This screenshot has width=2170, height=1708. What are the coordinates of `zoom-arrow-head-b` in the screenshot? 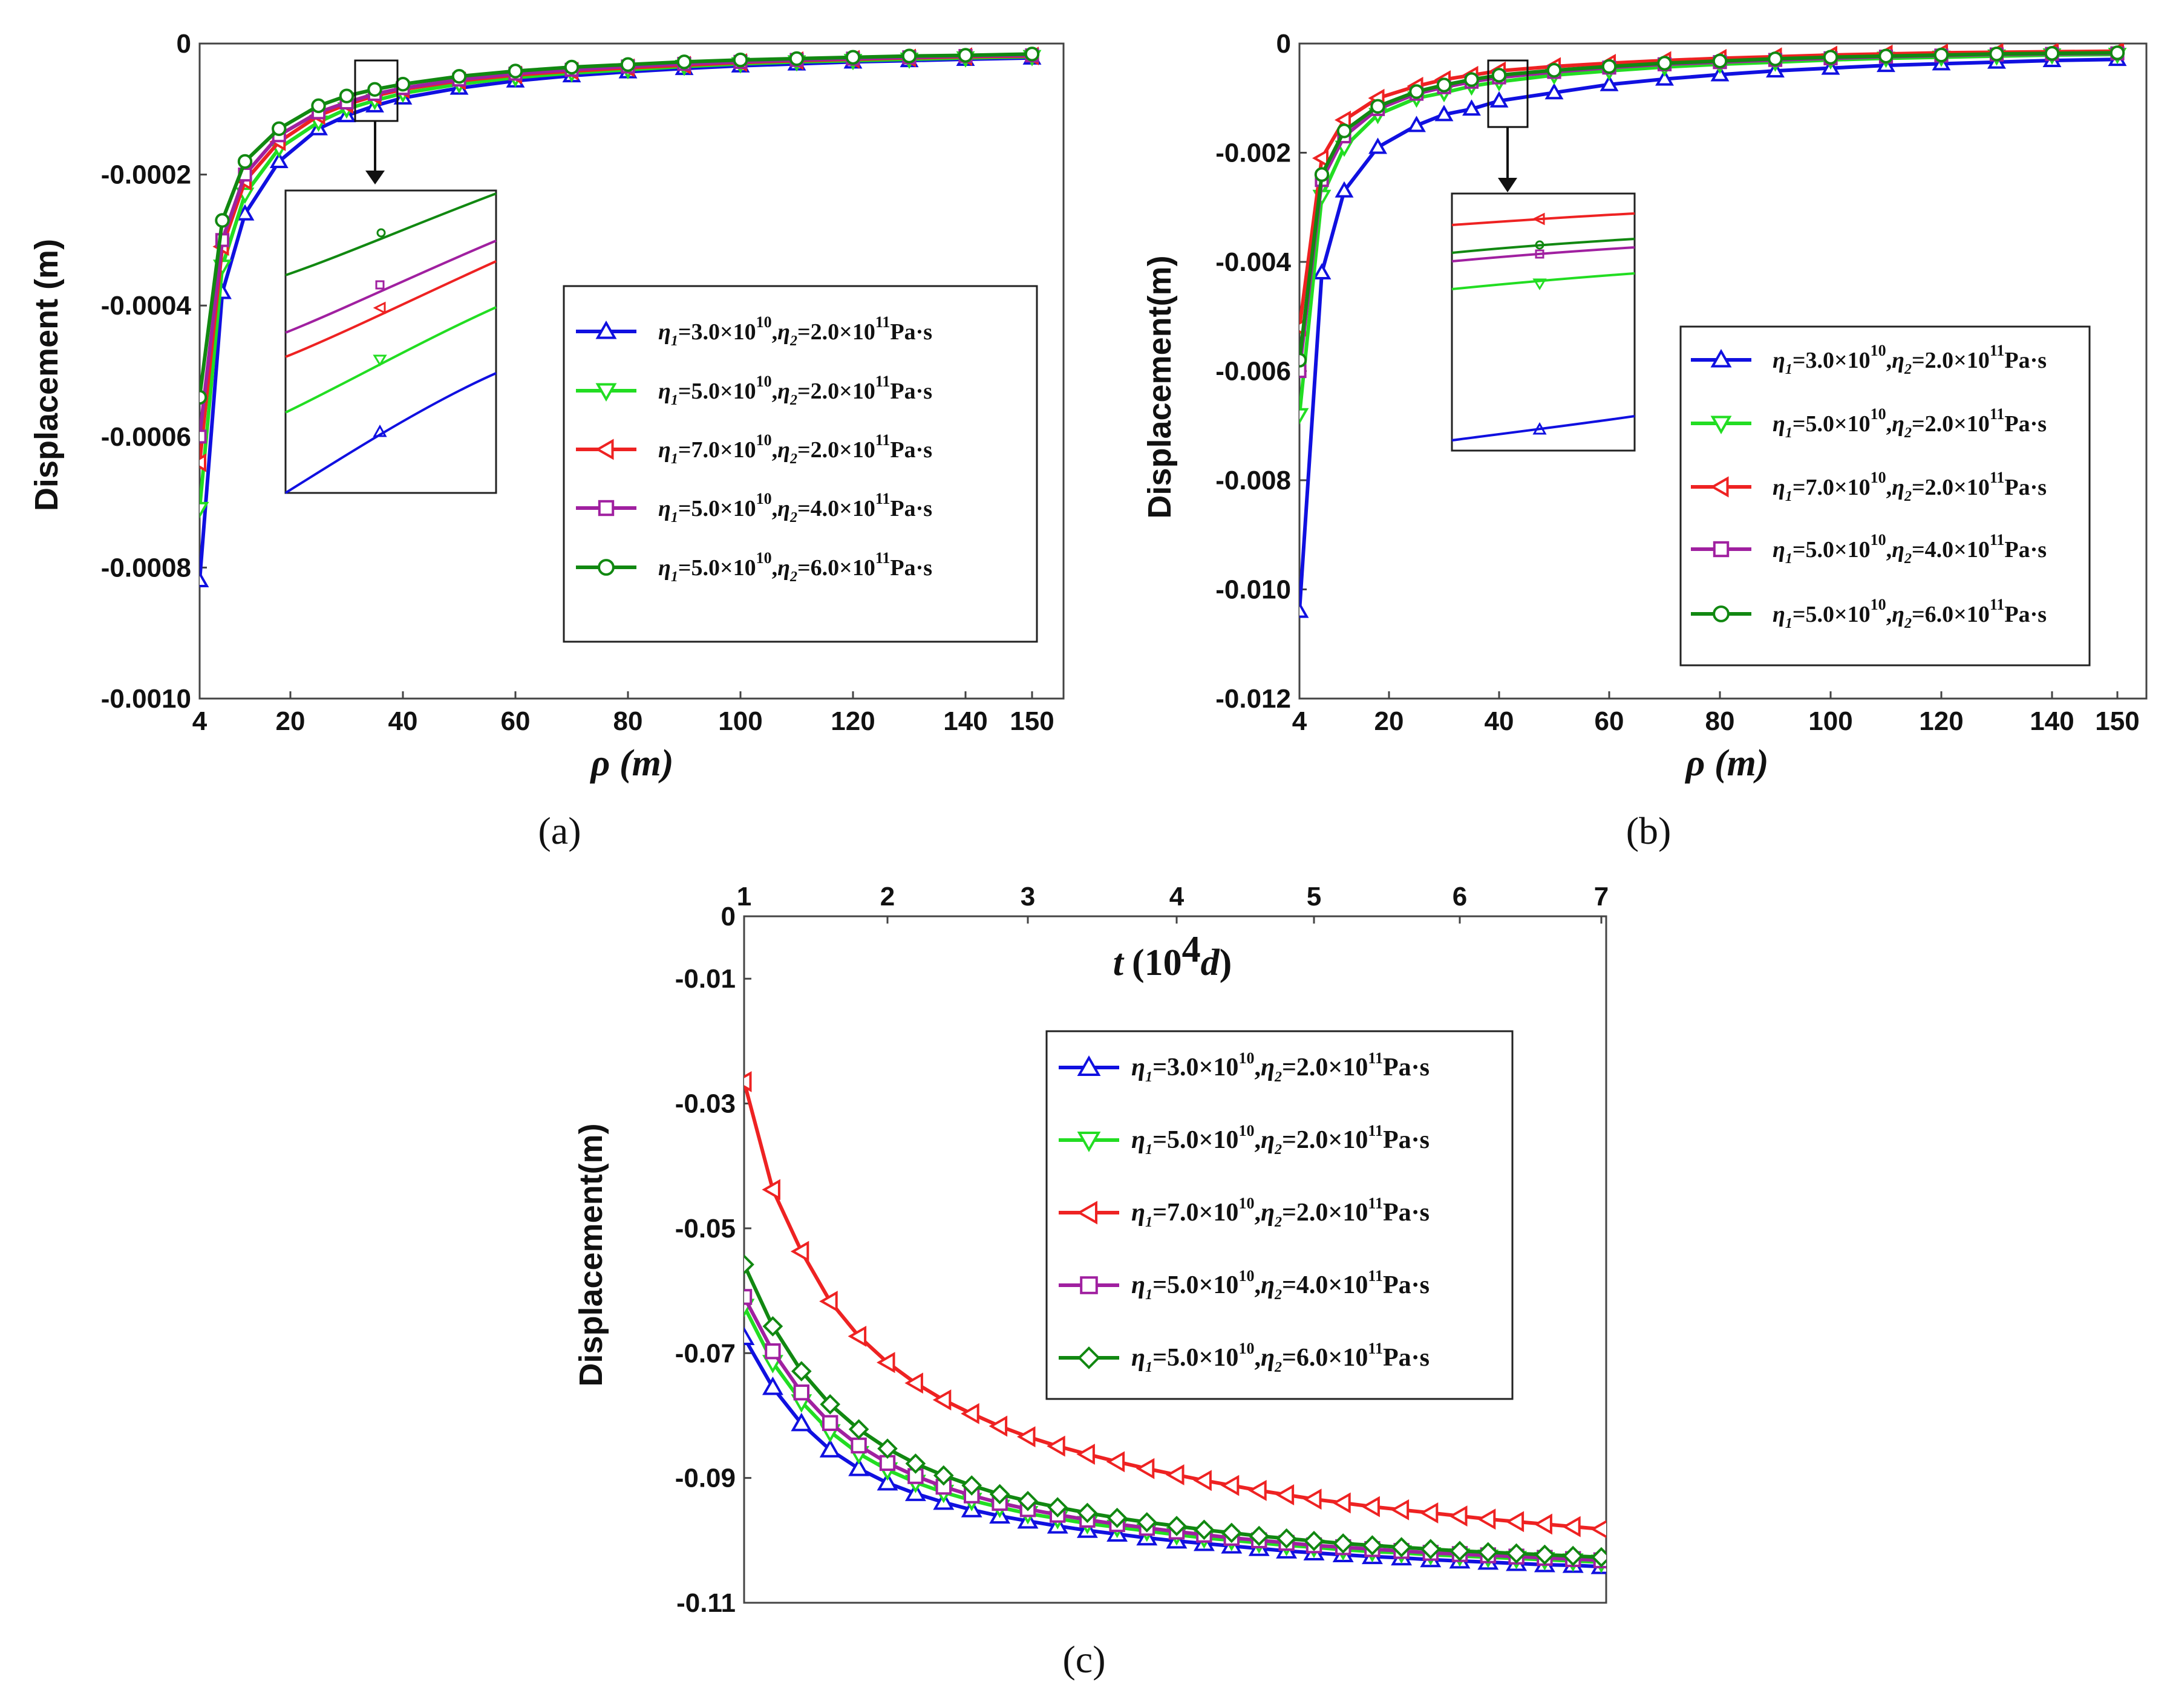 It's located at (1507, 185).